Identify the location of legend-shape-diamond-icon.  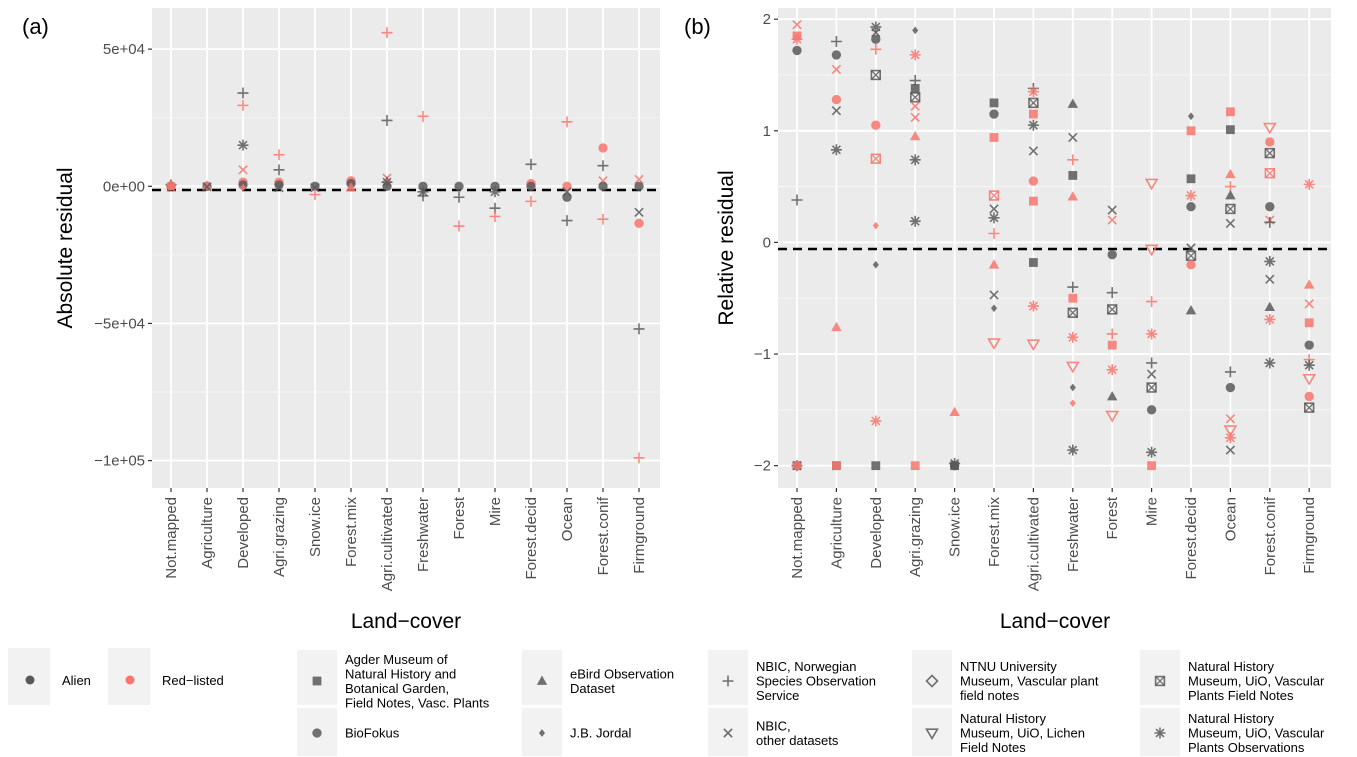
(542, 733).